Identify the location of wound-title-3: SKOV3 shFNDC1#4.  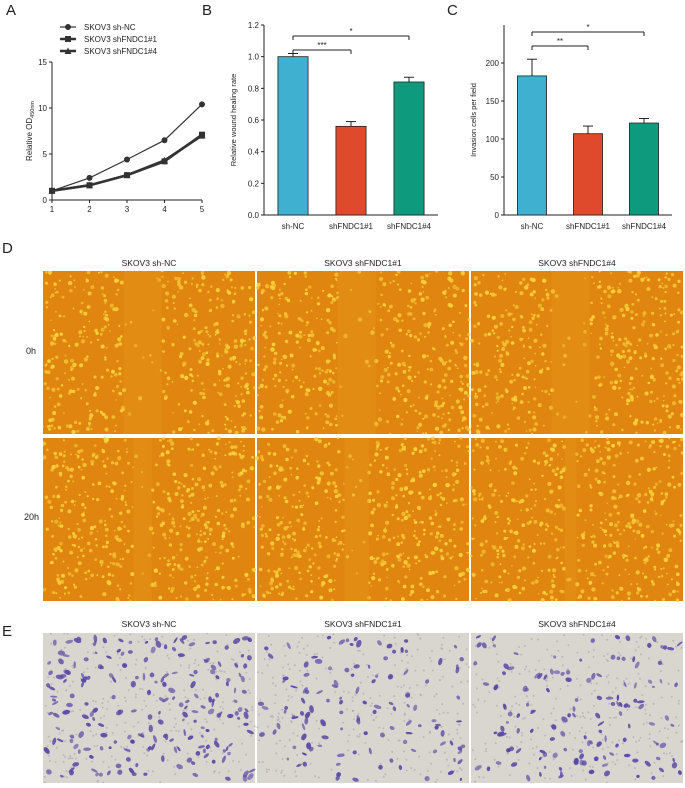
(577, 263).